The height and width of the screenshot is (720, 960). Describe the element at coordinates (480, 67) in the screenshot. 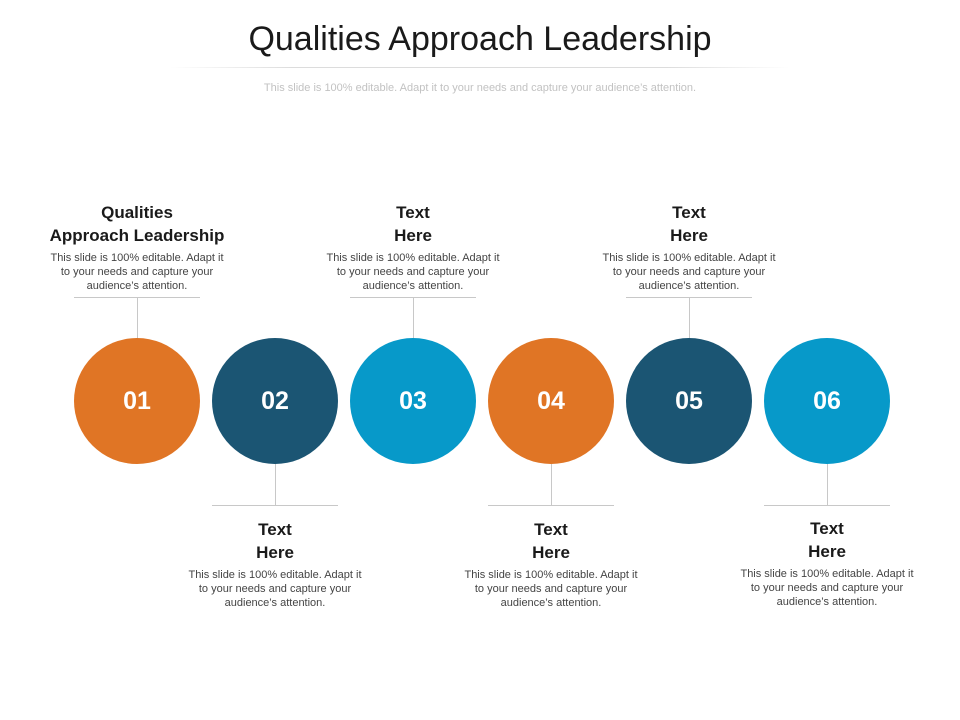

I see `title-divider` at that location.